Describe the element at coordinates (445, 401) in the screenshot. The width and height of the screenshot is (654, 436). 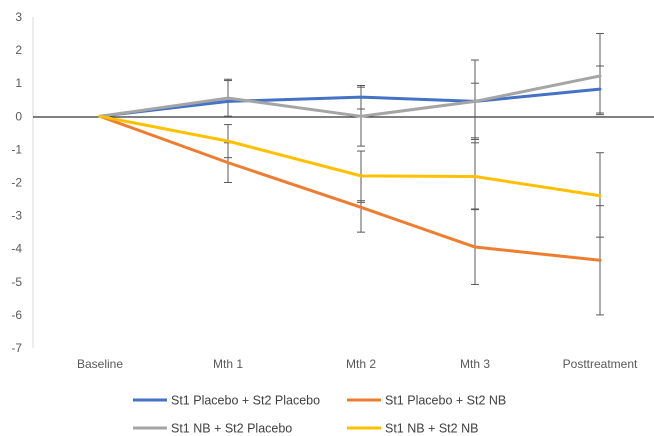
I see `legend-label: St1 Placebo + St2 NB` at that location.